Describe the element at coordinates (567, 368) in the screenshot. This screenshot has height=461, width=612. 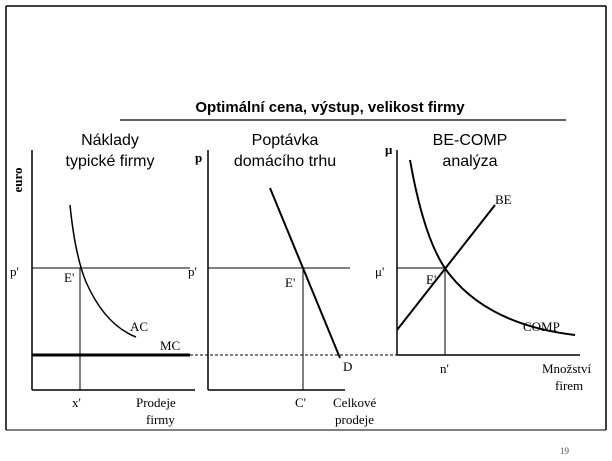
I see `x-axis-label: Množství` at that location.